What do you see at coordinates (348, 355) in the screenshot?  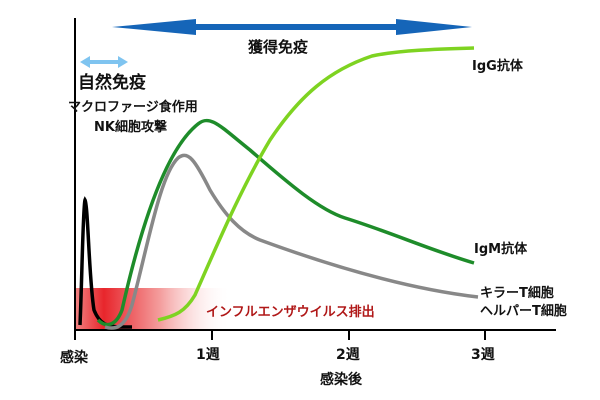 I see `x-tick-label-week-2: 2週` at bounding box center [348, 355].